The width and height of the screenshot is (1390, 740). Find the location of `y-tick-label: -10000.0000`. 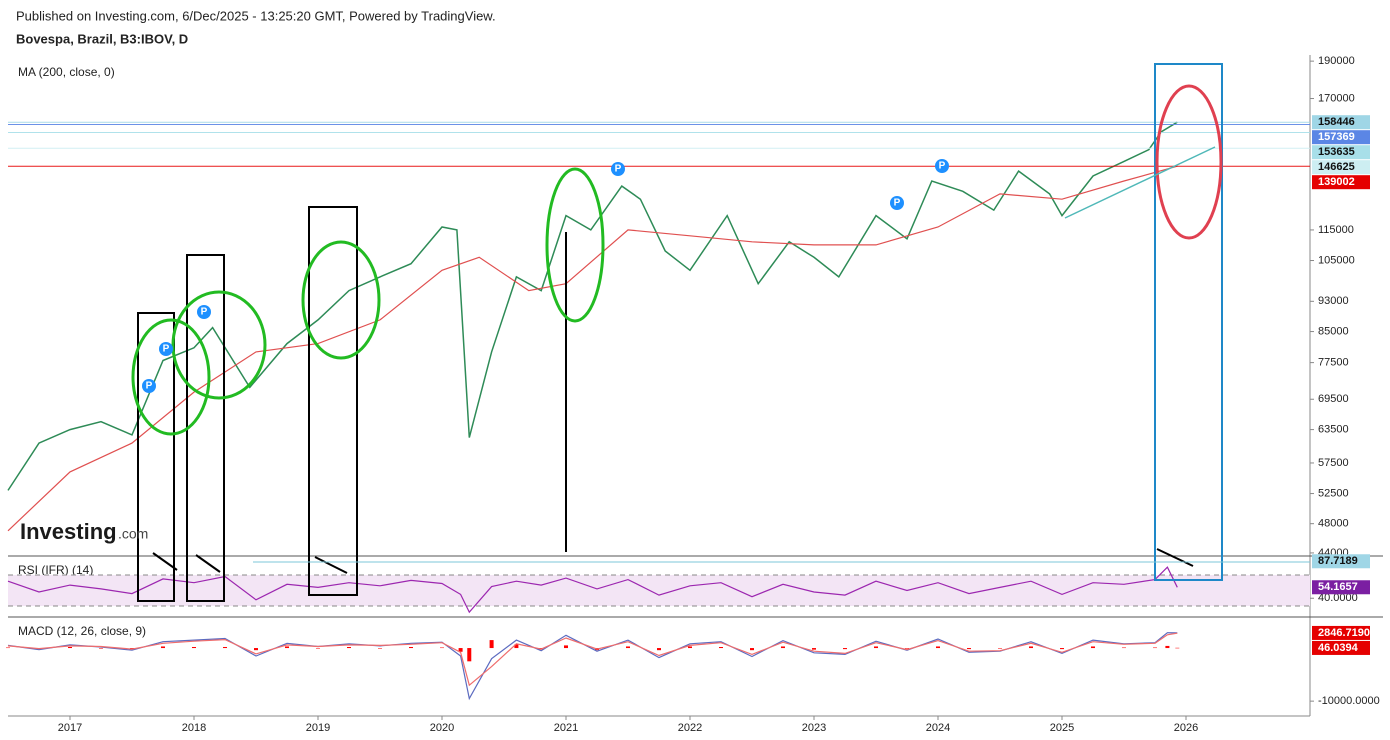

y-tick-label: -10000.0000 is located at coordinates (1349, 701).